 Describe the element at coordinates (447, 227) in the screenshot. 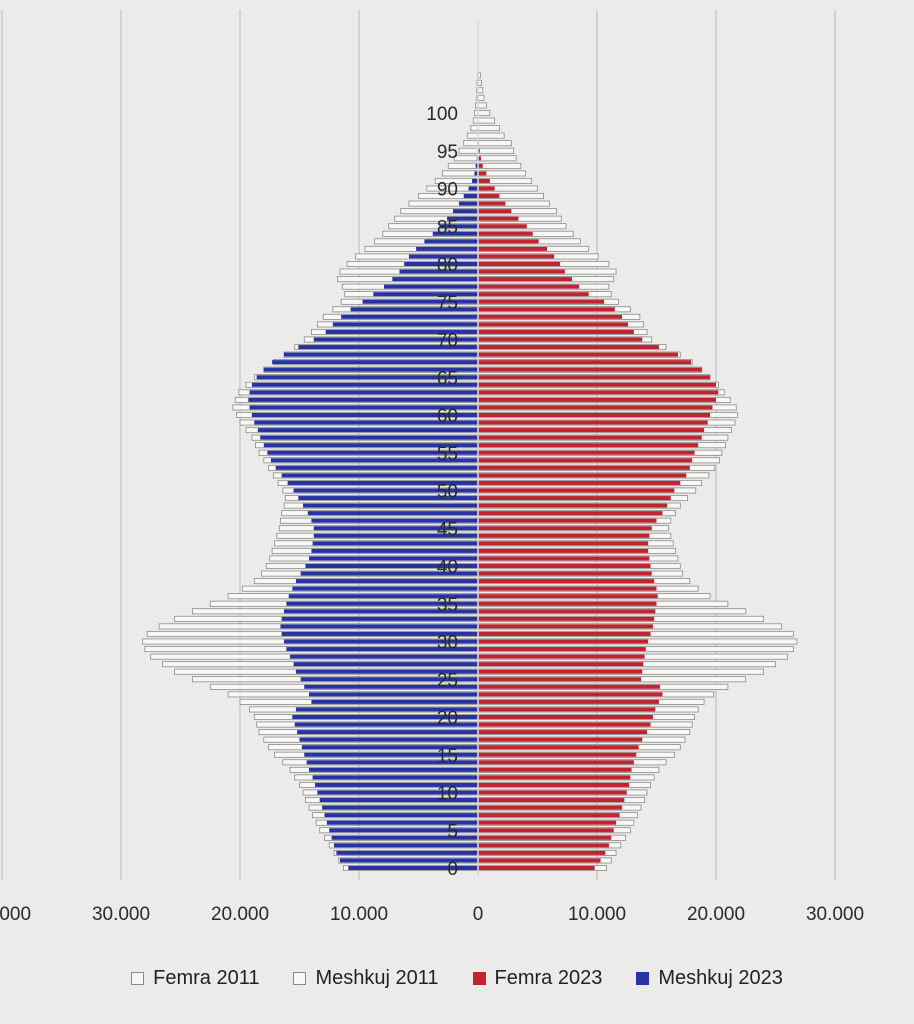

I see `age-tick-label: 85` at that location.